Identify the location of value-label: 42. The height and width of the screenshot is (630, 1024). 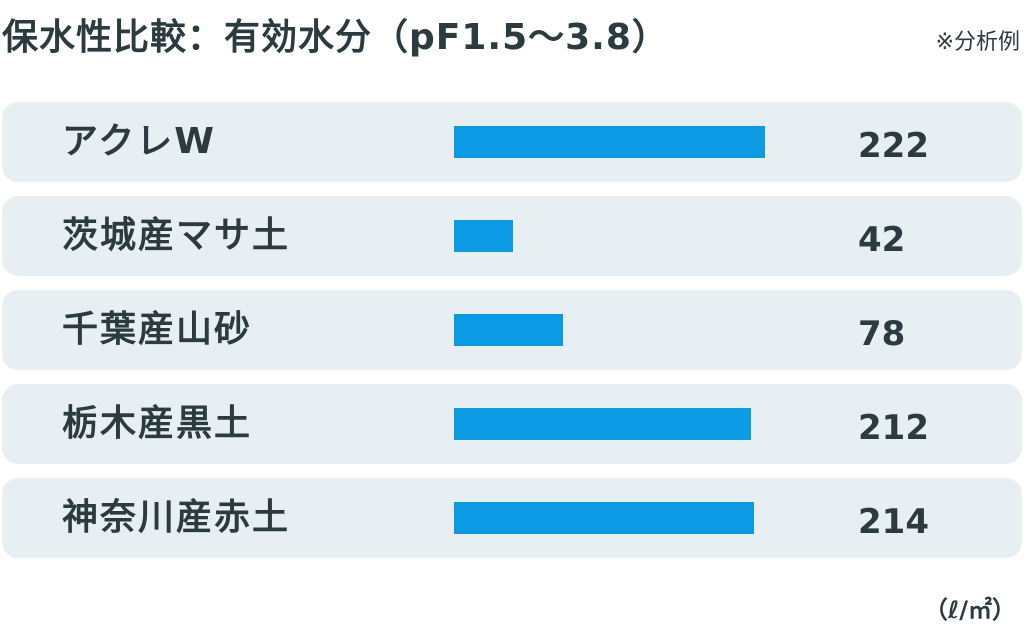
(882, 240).